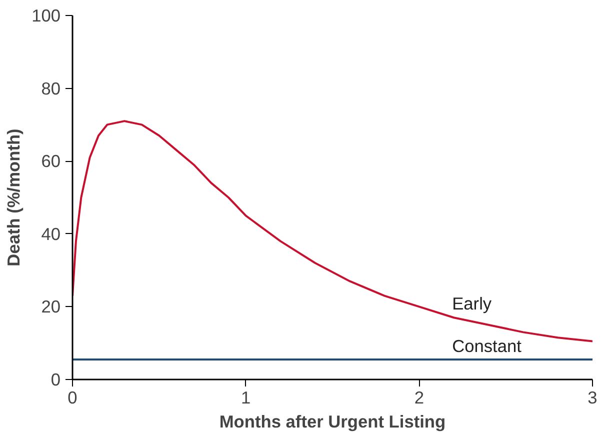 The width and height of the screenshot is (612, 434). I want to click on series-label: Constant, so click(487, 346).